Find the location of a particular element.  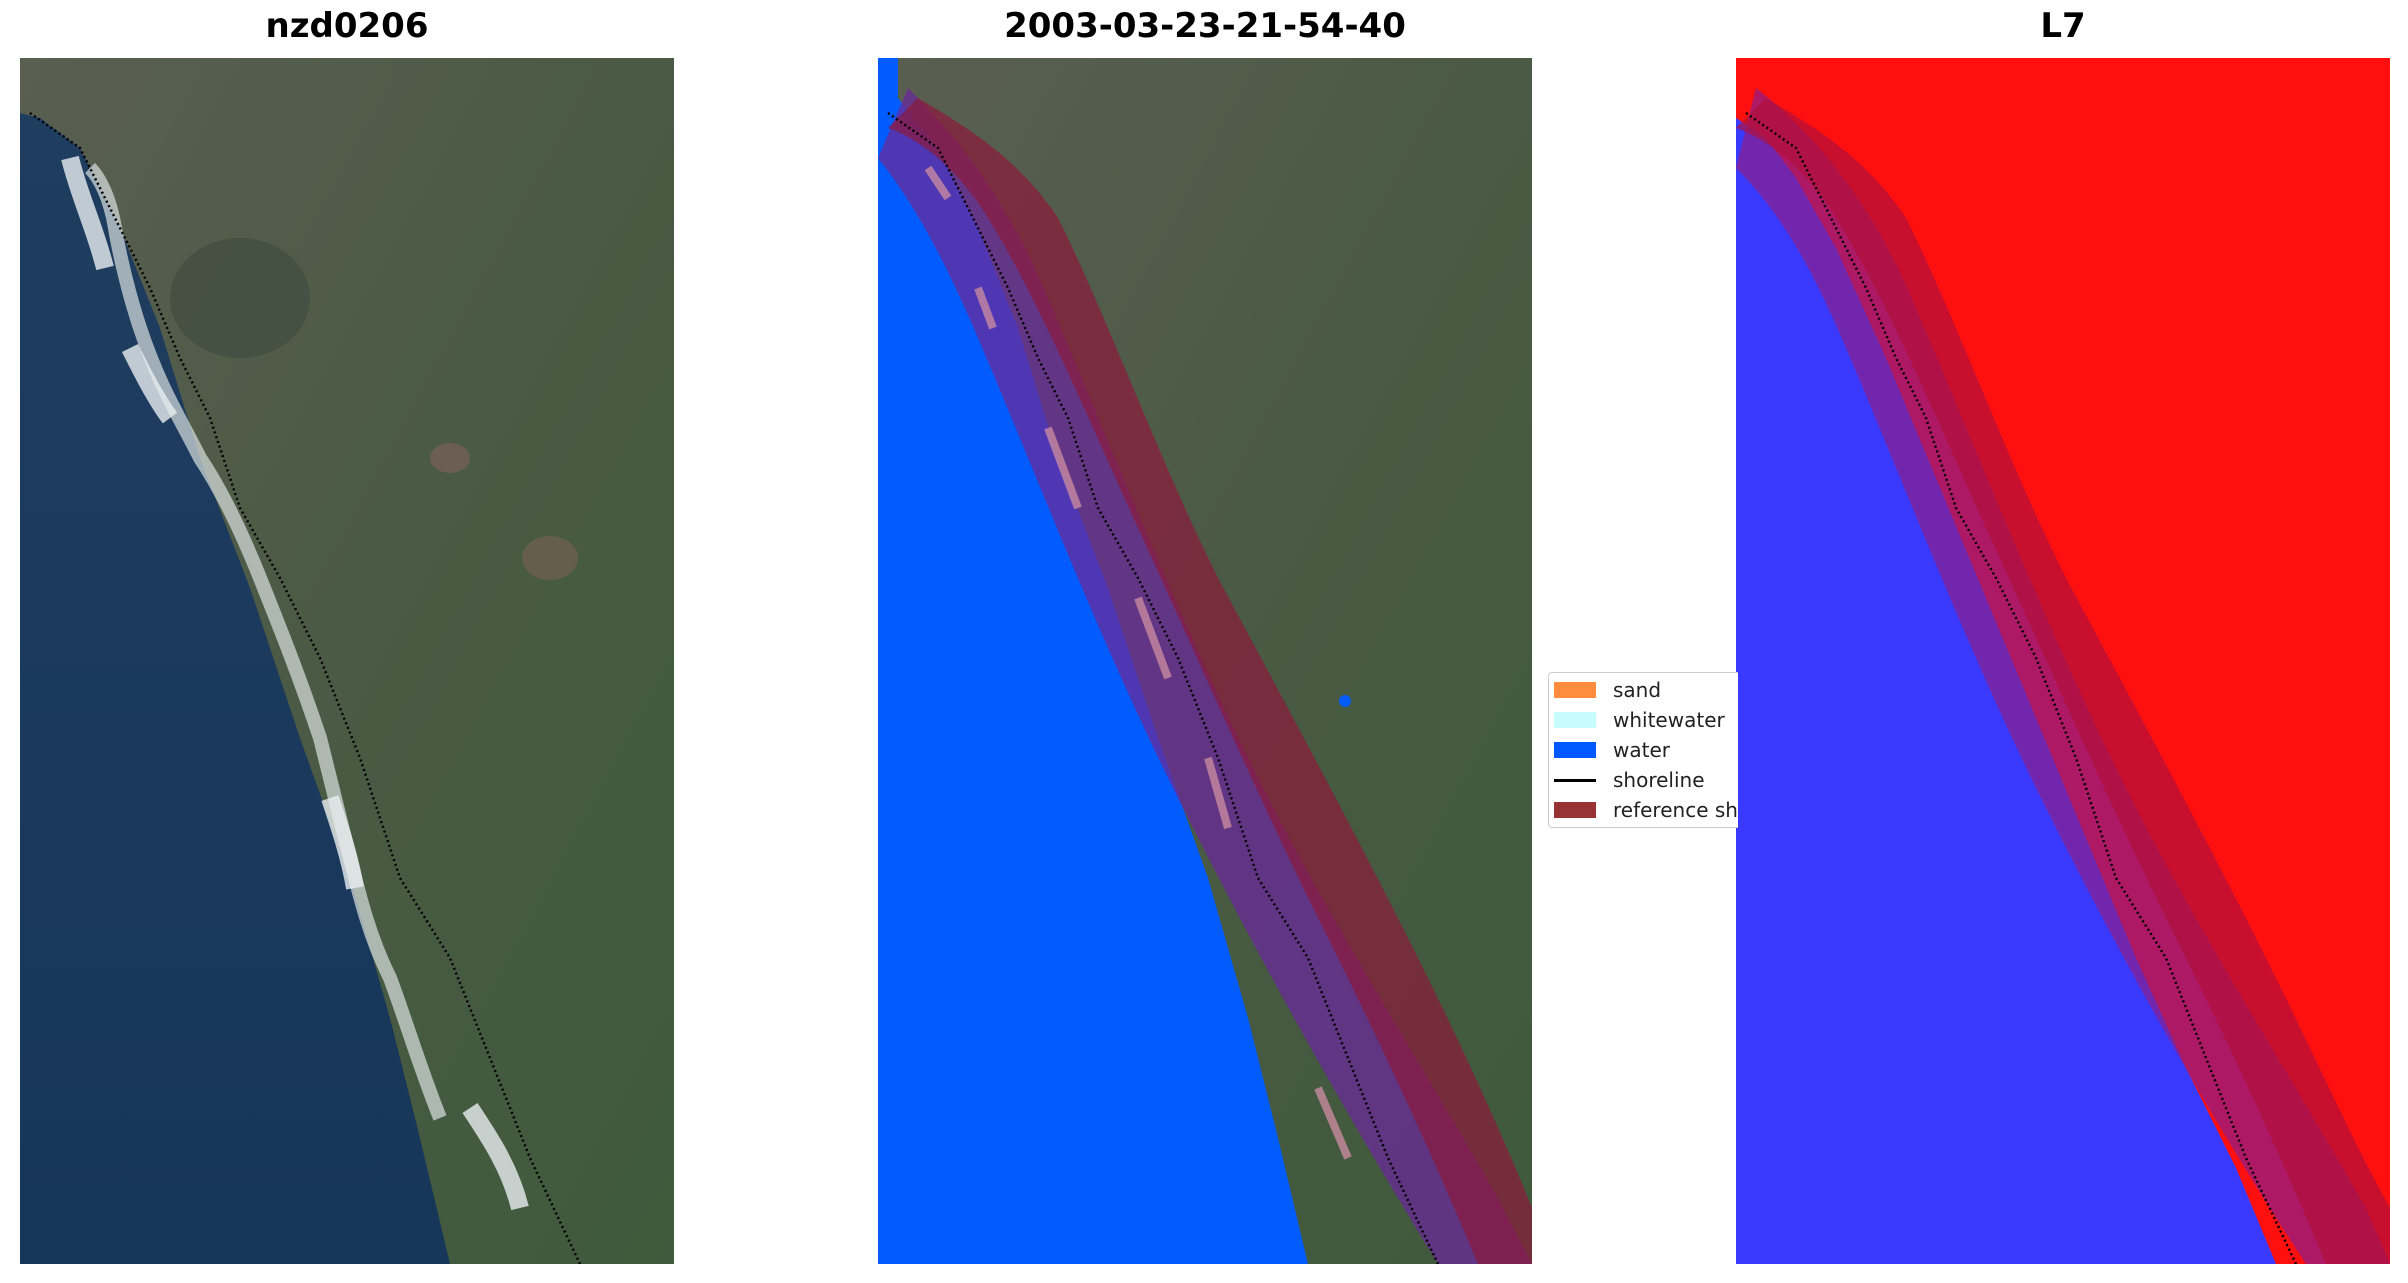

legend-item-whitewater: whitewater is located at coordinates (1643, 720).